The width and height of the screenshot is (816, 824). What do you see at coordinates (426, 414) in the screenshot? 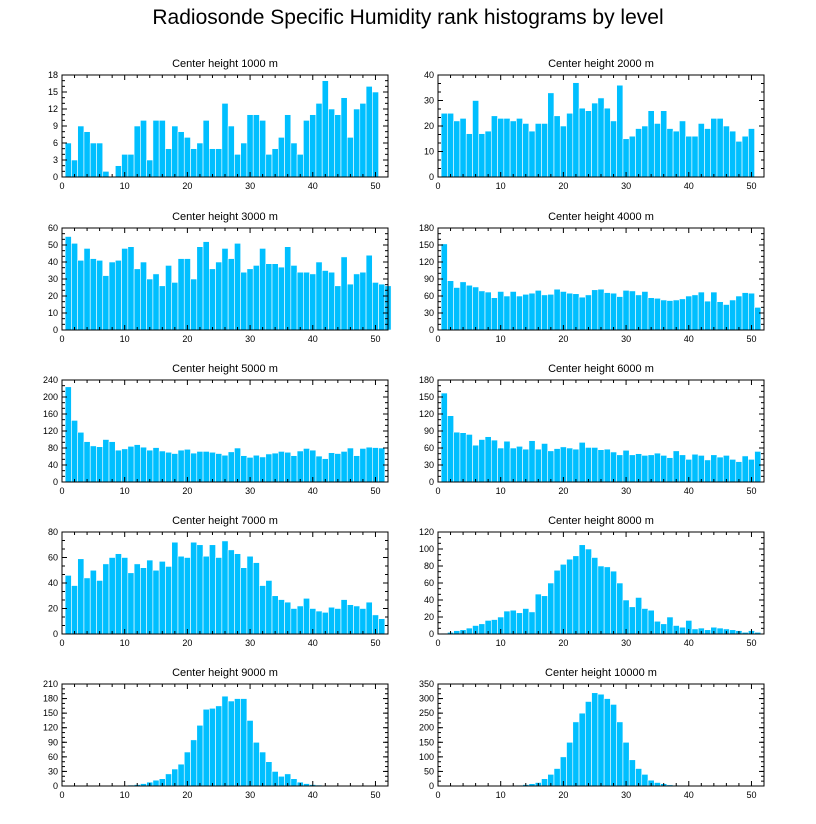
I see `y-tick-label: 120` at bounding box center [426, 414].